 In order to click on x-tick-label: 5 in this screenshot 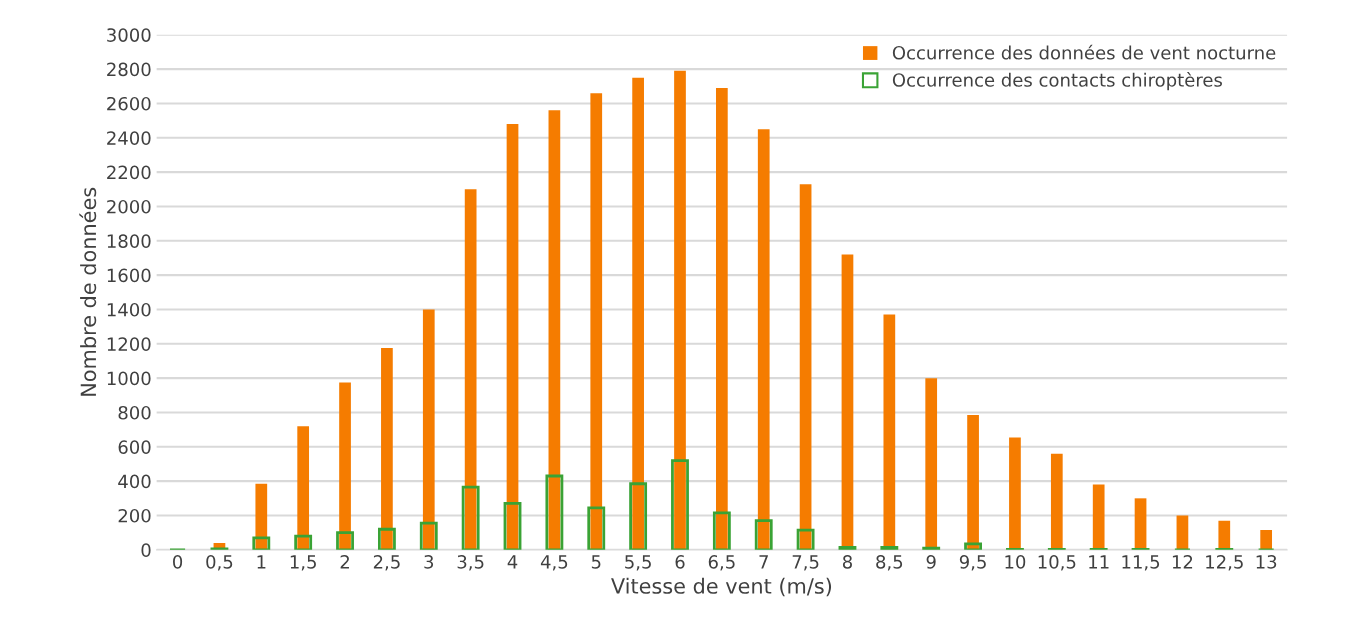, I will do `click(596, 562)`.